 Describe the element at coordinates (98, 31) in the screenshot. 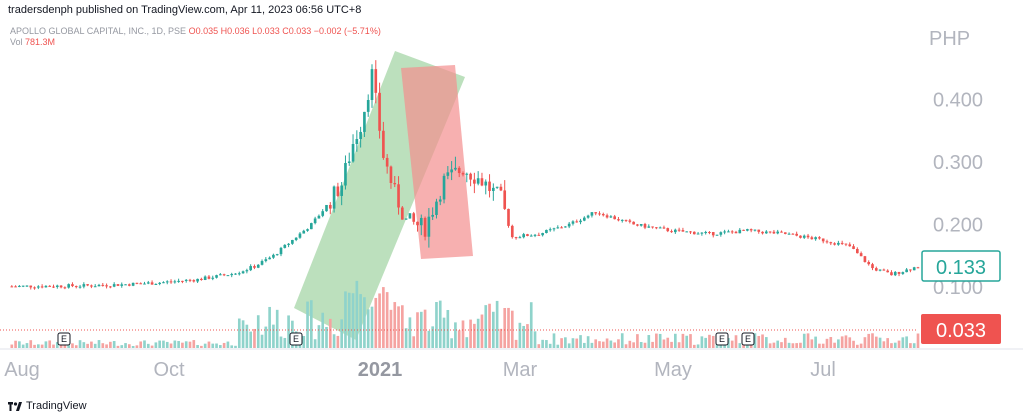

I see `symbol-name: APOLLO GLOBAL CAPITAL, INC., 1D, PSE` at that location.